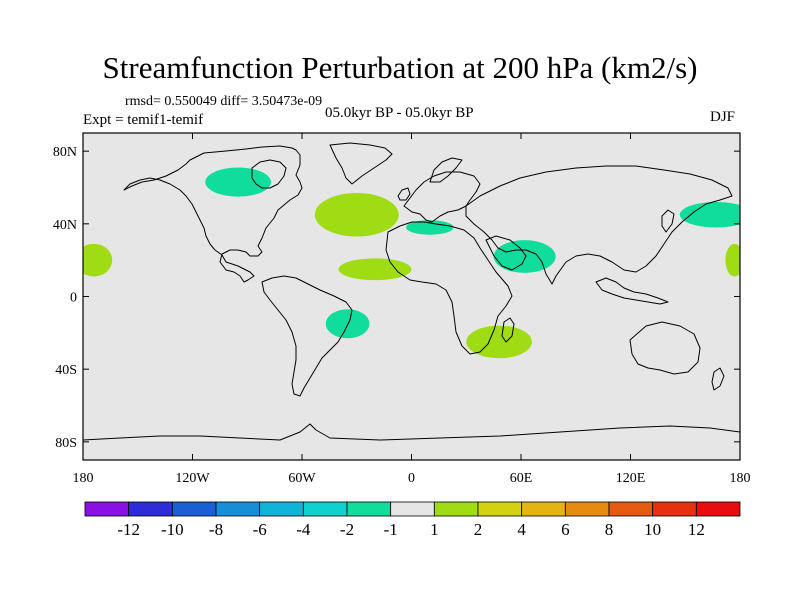 This screenshot has width=800, height=600. I want to click on coastline-madagascar, so click(508, 330).